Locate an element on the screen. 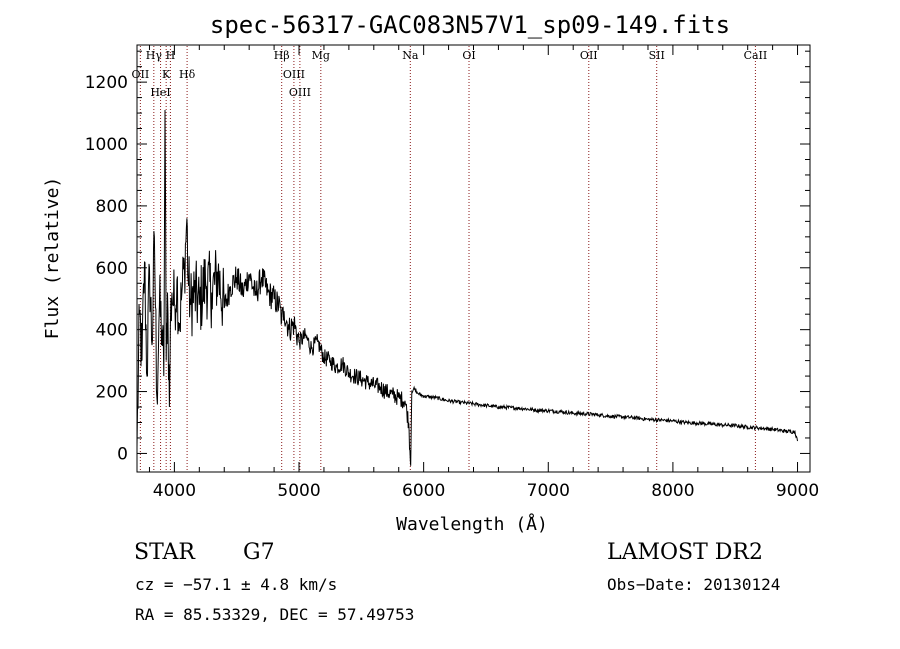  marker-label: Na is located at coordinates (410, 55).